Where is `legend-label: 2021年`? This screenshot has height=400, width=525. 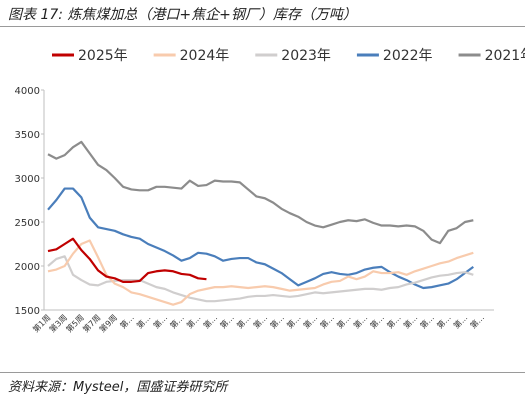
legend-label: 2021年 is located at coordinates (505, 56).